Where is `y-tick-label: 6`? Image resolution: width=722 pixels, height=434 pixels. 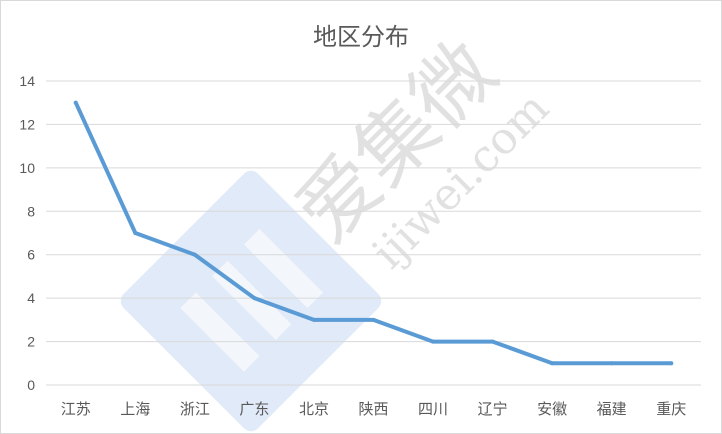
y-tick-label: 6 is located at coordinates (31, 255).